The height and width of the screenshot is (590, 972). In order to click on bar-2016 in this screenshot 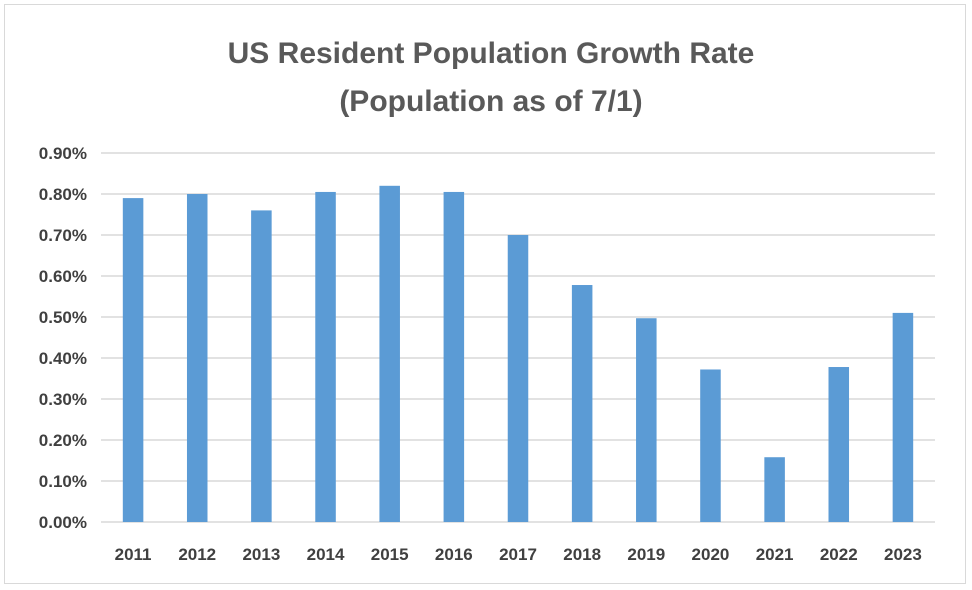, I will do `click(454, 356)`.